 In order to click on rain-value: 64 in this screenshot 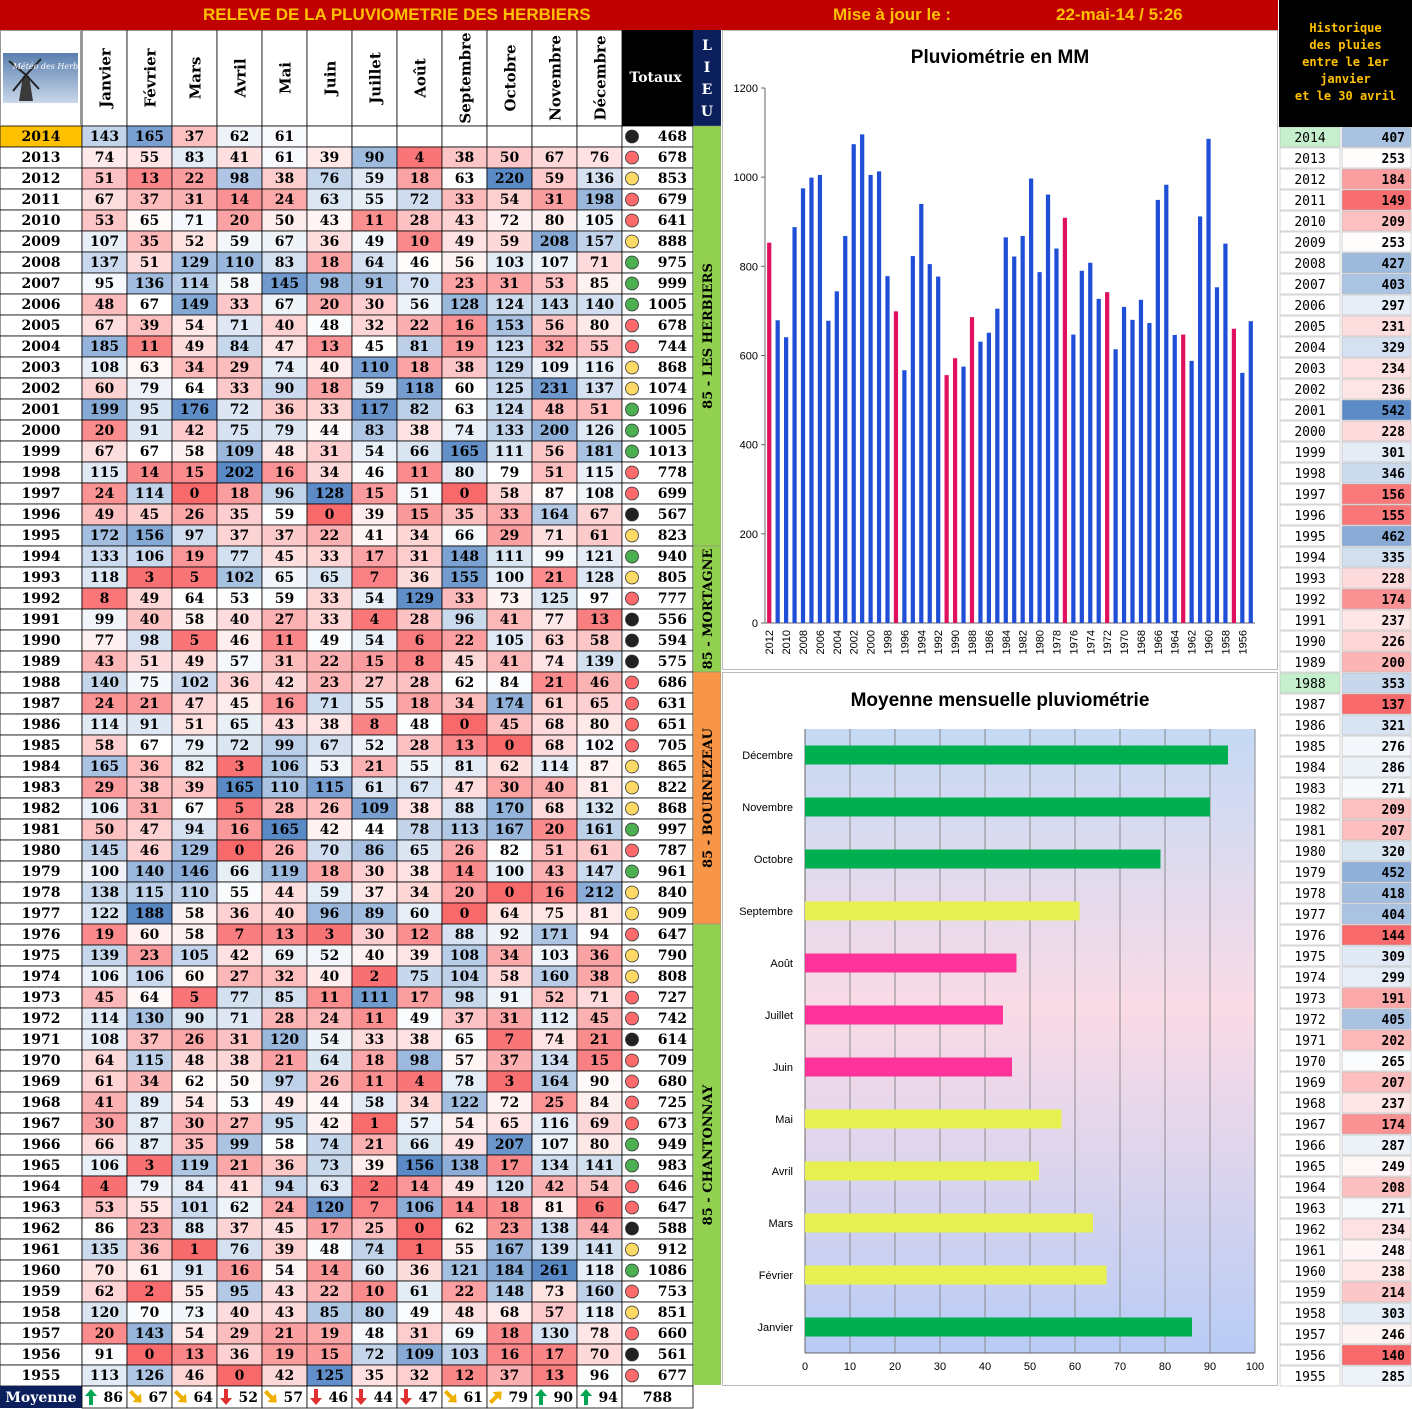, I will do `click(375, 263)`.